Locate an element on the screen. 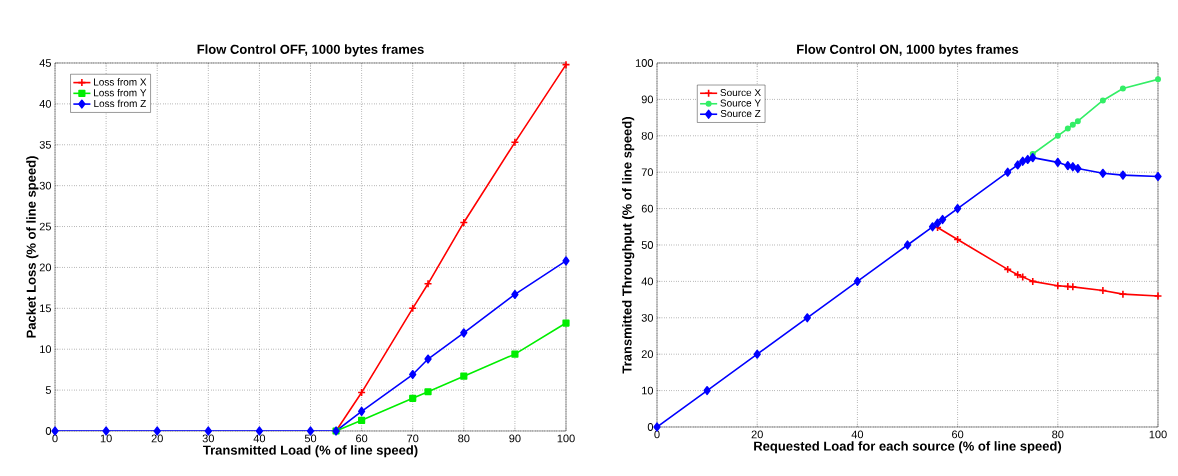  x-tick-label: 50 is located at coordinates (310, 438).